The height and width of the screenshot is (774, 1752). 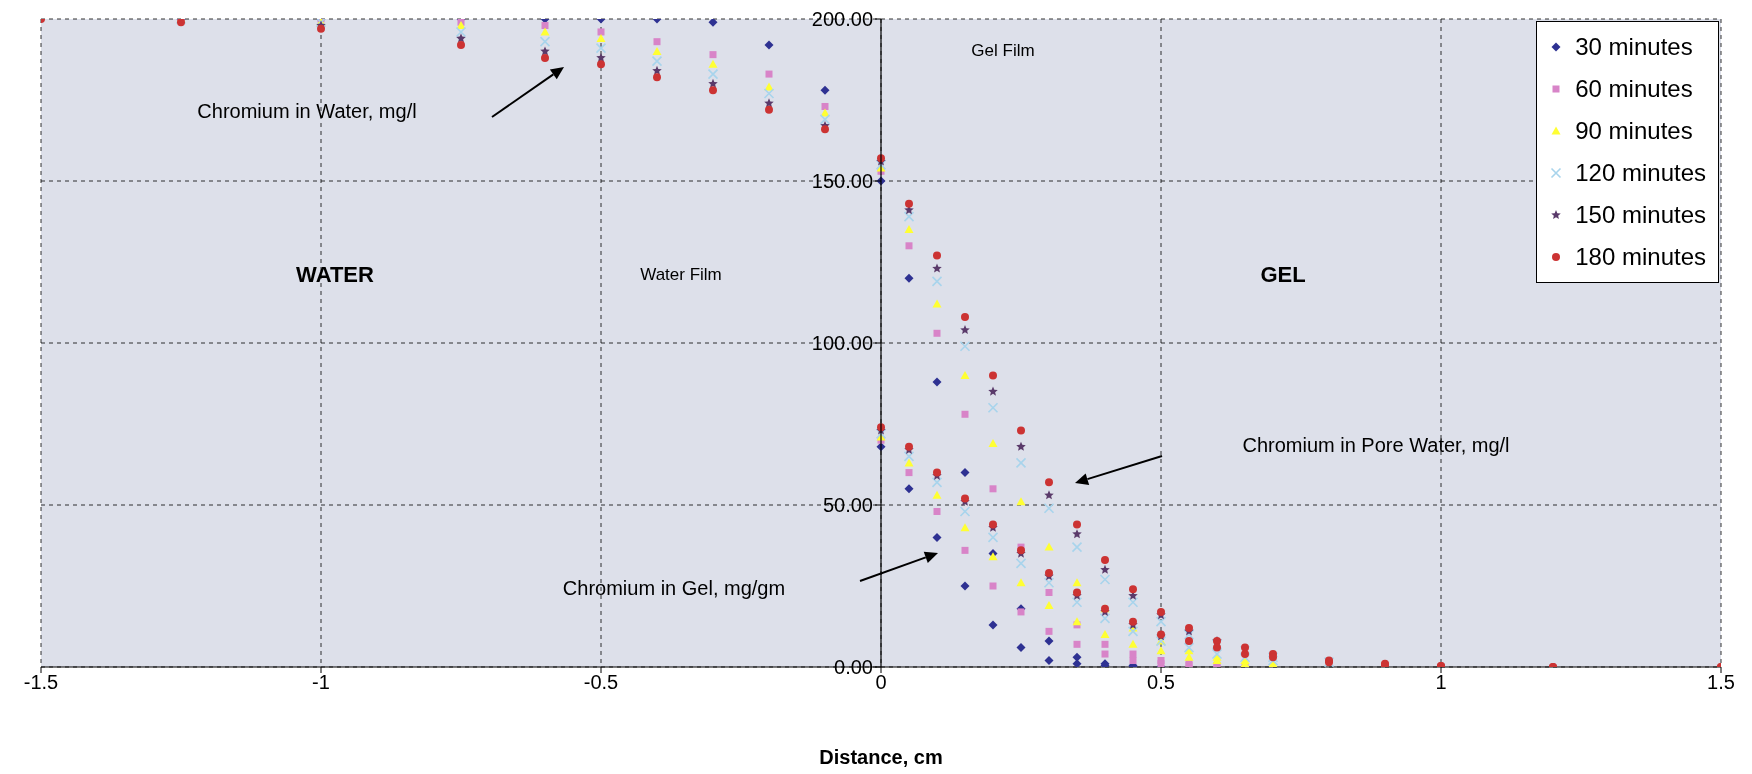 I want to click on annotation: GEL, so click(x=1283, y=274).